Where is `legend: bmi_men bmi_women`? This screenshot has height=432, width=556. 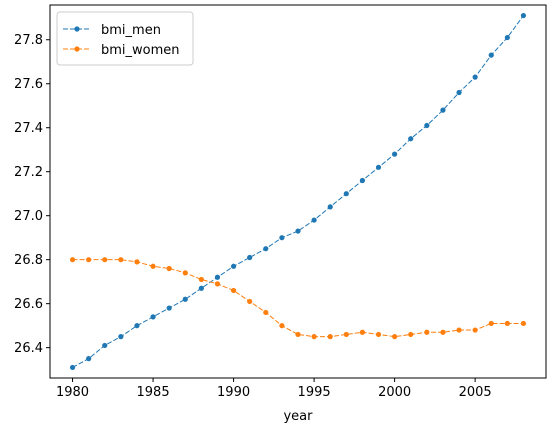 legend: bmi_men bmi_women is located at coordinates (125, 38).